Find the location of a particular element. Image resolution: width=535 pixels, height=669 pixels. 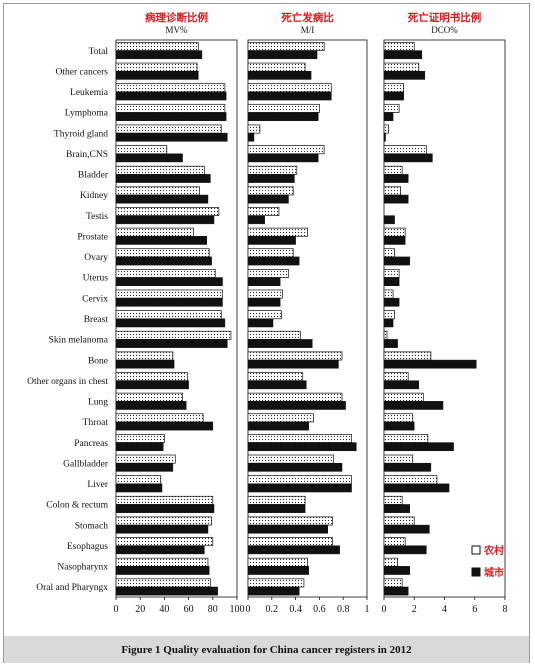

bar-rural-lymphoma is located at coordinates (170, 108).